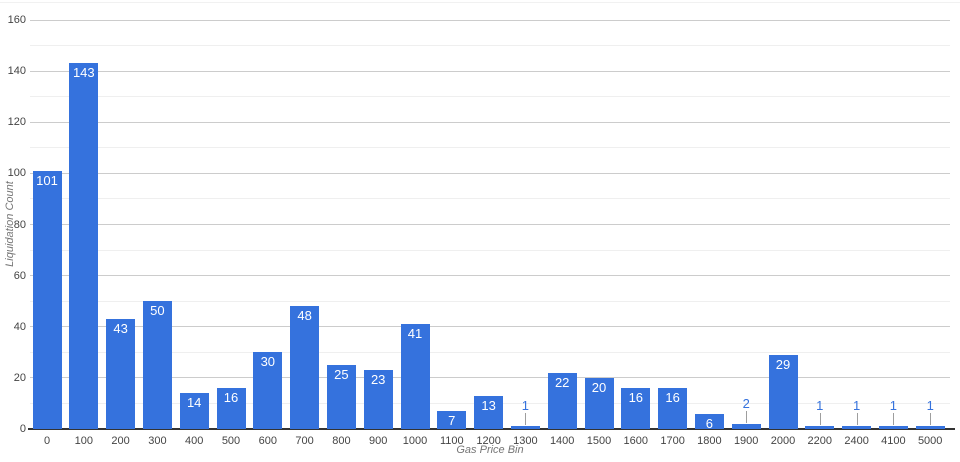  What do you see at coordinates (746, 441) in the screenshot?
I see `x-tick-label: 1900` at bounding box center [746, 441].